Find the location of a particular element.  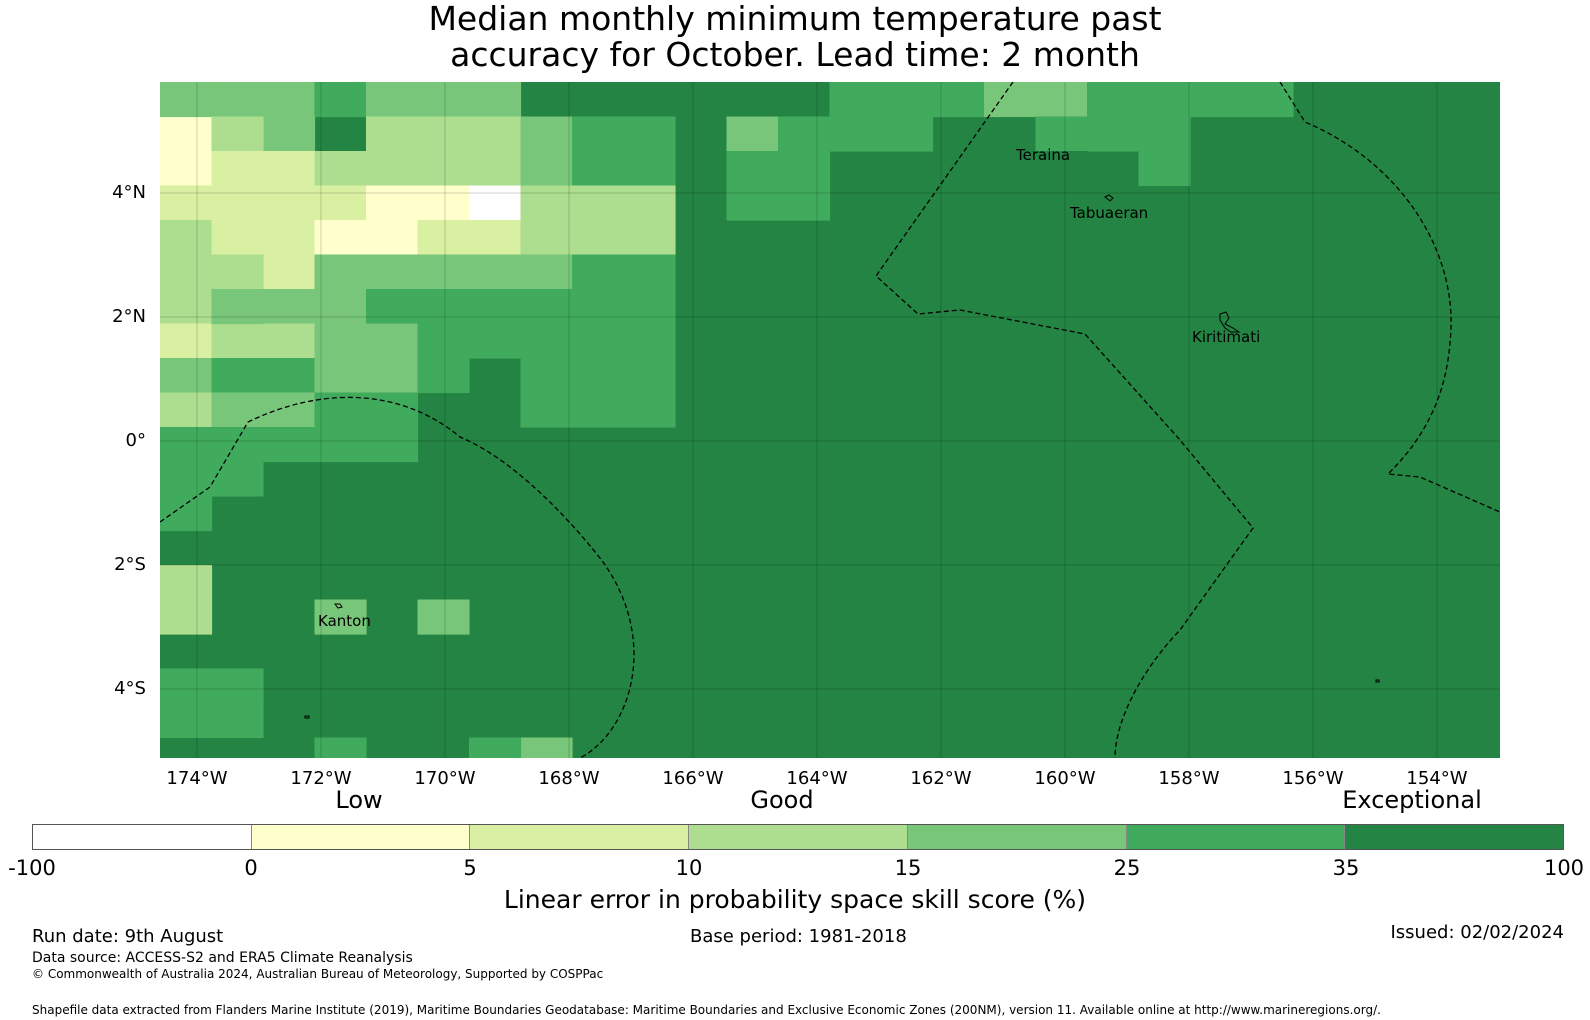

map-title-line-1: Median monthly minimum temperature past is located at coordinates (795, 19).